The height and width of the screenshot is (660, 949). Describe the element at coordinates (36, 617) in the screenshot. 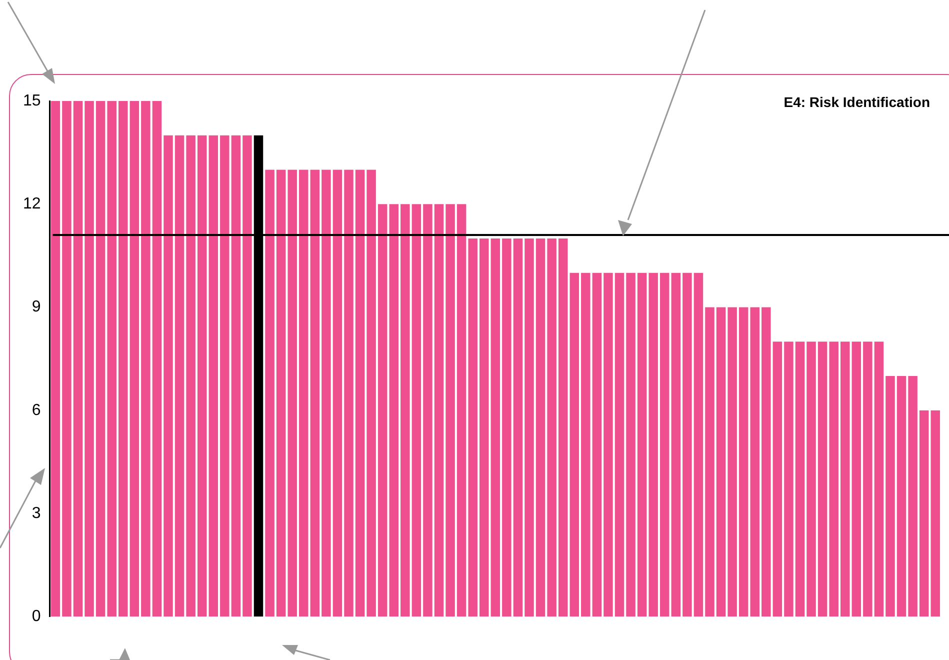

I see `y-tick-label: 0` at that location.